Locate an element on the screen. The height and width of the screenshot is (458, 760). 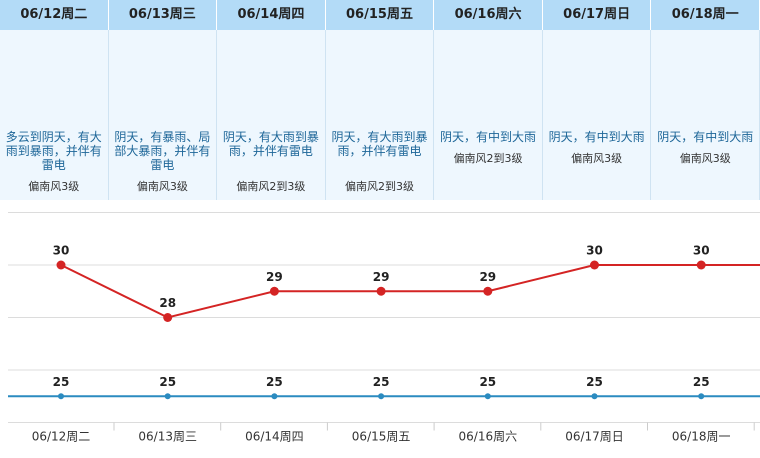
day-header: 06/15周五 is located at coordinates (380, 15).